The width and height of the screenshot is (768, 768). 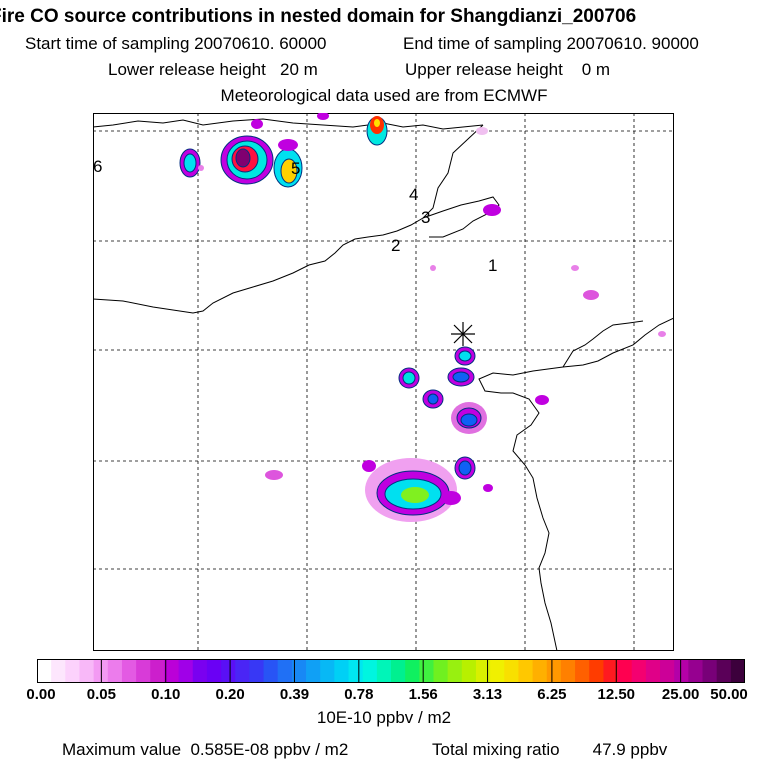 What do you see at coordinates (552, 694) in the screenshot?
I see `colorbar-tick-label: 6.25` at bounding box center [552, 694].